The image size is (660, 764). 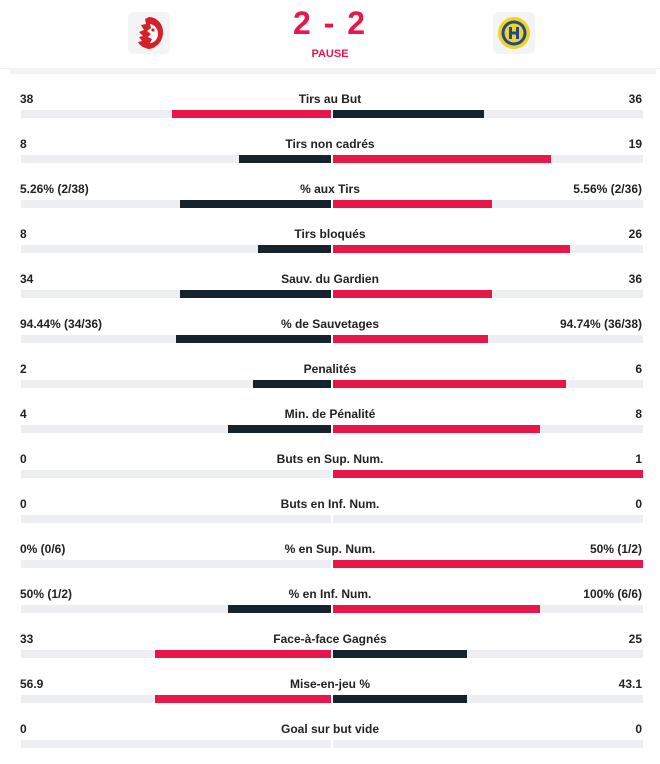 I want to click on stat-home-value: 94.44% (34/36), so click(x=61, y=324).